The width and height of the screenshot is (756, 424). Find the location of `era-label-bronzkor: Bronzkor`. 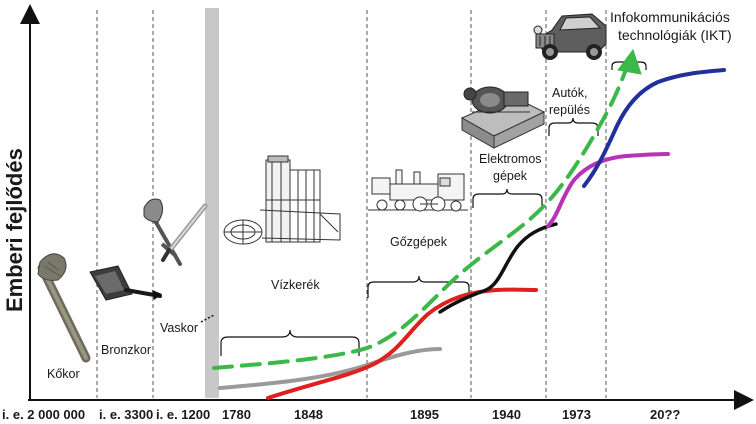

era-label-bronzkor: Bronzkor is located at coordinates (126, 350).